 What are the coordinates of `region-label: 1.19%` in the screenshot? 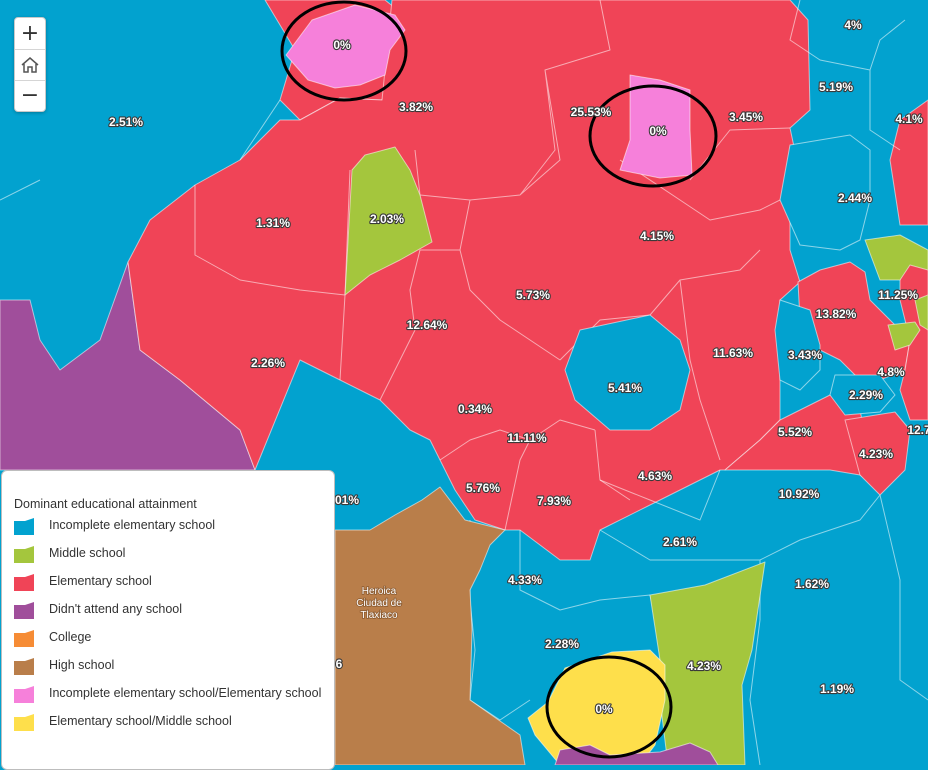 It's located at (837, 689).